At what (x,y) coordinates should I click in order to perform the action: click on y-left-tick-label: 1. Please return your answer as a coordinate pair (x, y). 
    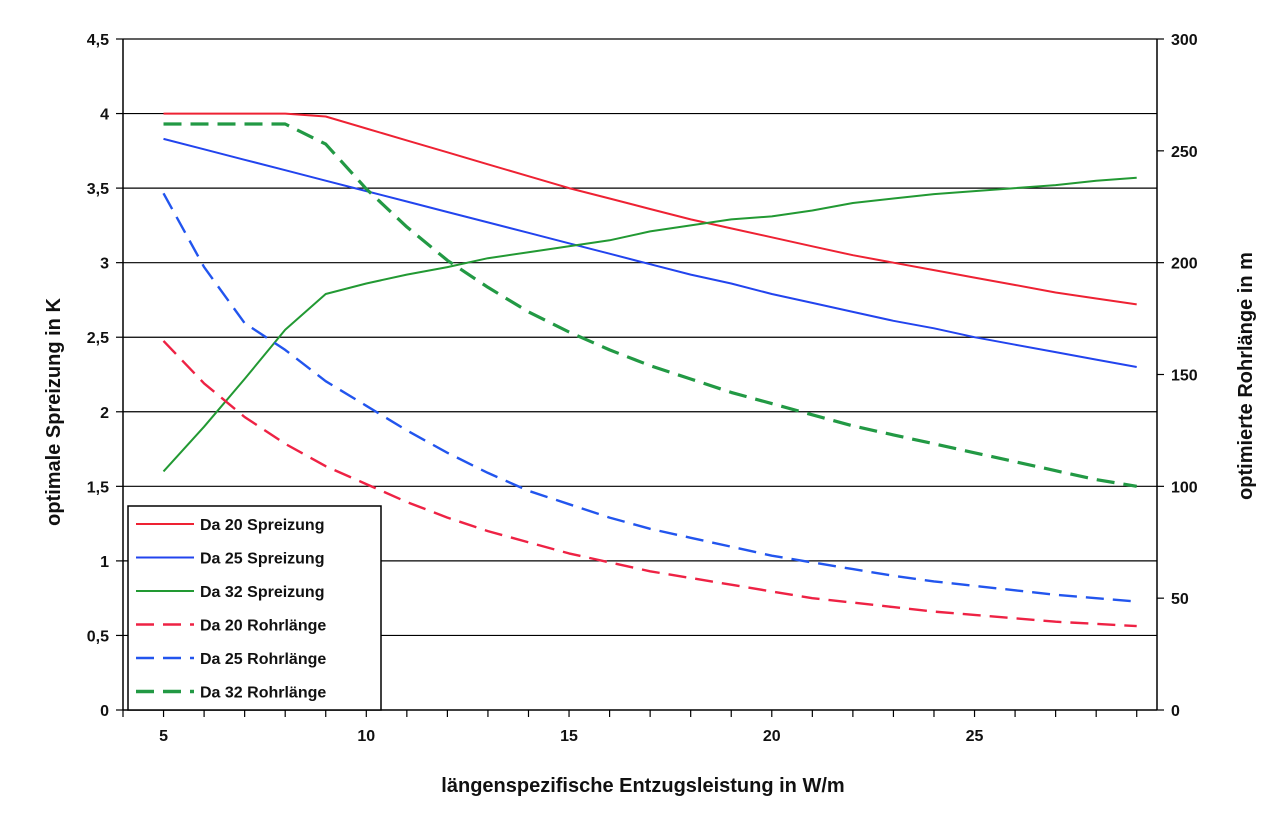
    Looking at the image, I should click on (104, 562).